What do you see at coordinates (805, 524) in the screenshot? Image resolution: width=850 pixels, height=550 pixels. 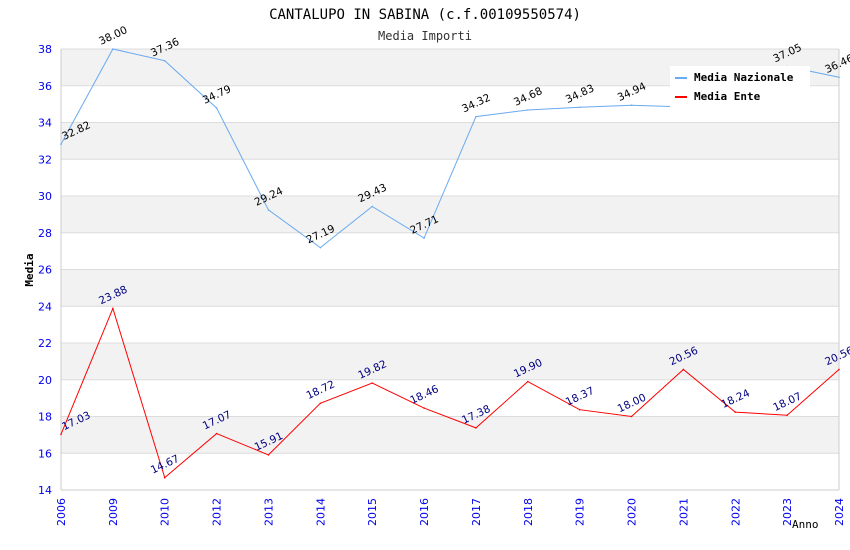 I see `x-axis-label: Anno` at bounding box center [805, 524].